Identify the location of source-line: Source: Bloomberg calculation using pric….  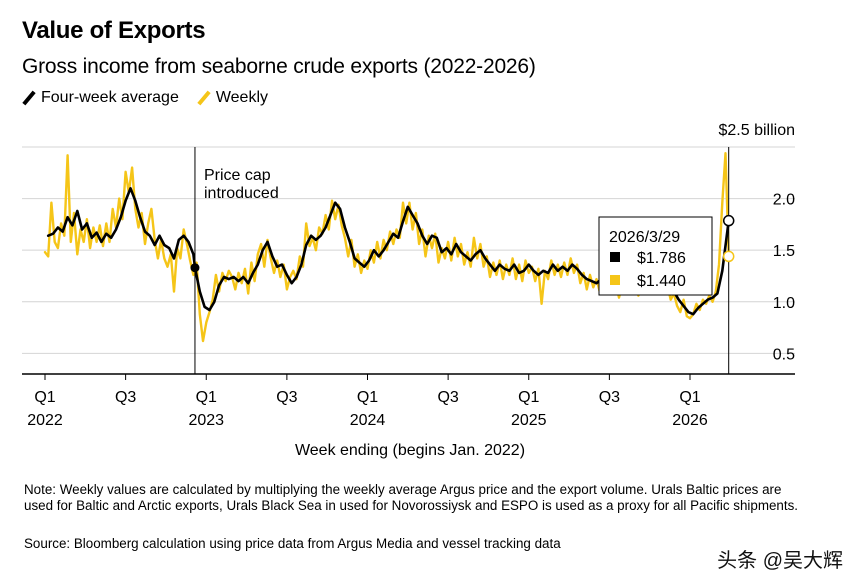
(292, 543).